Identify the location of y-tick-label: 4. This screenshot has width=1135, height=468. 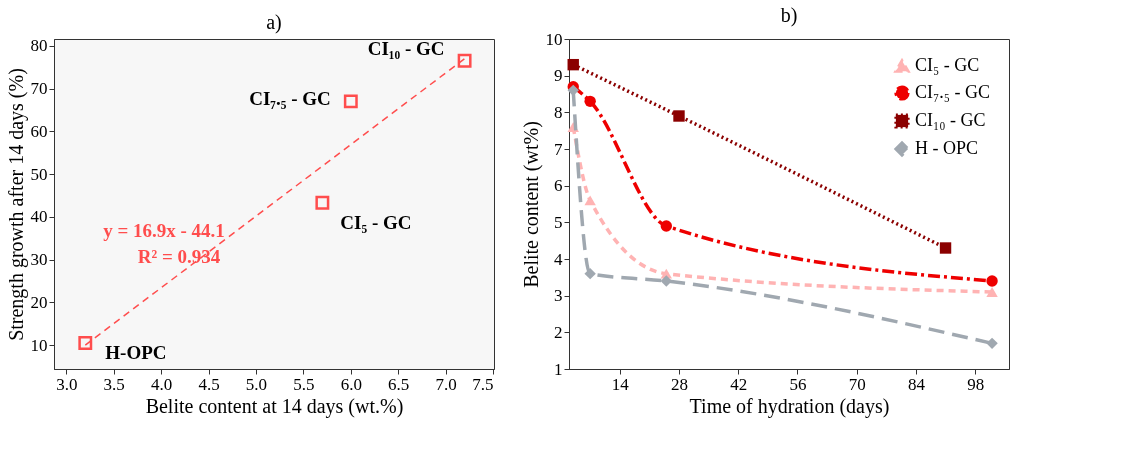
(558, 259).